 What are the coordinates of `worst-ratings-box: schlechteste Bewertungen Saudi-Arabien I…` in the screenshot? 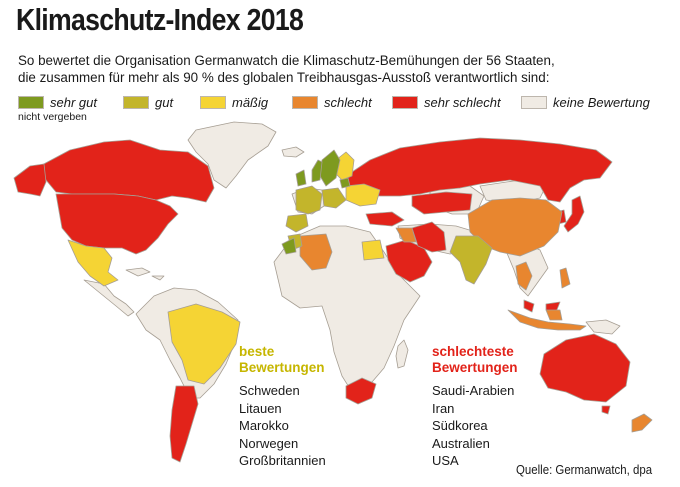 It's located at (475, 407).